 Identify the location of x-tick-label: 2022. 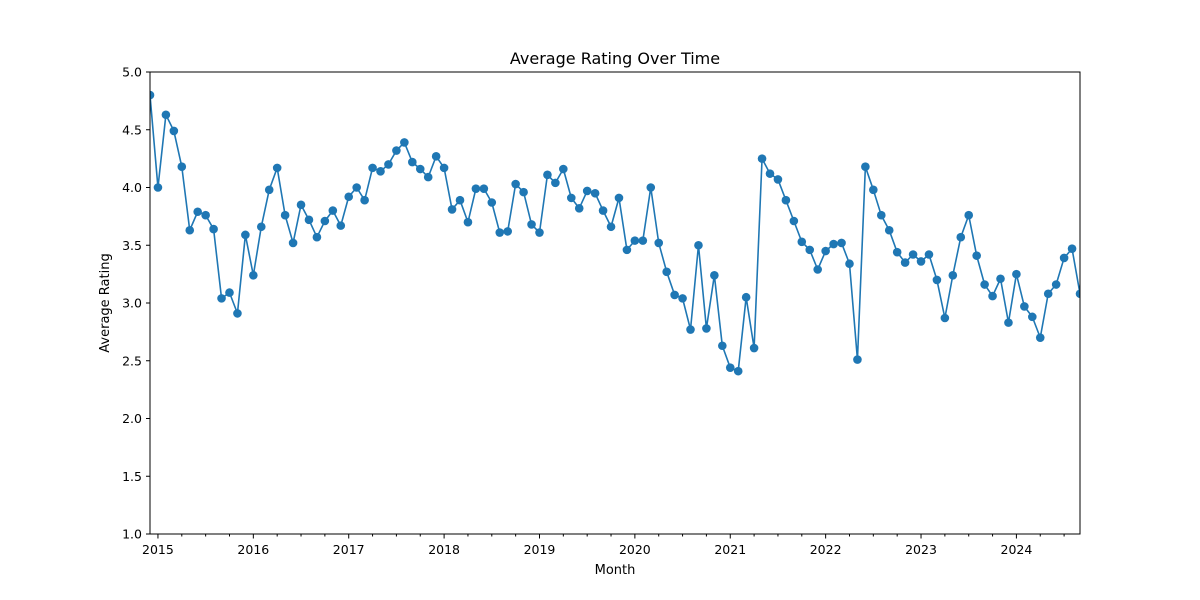
(826, 549).